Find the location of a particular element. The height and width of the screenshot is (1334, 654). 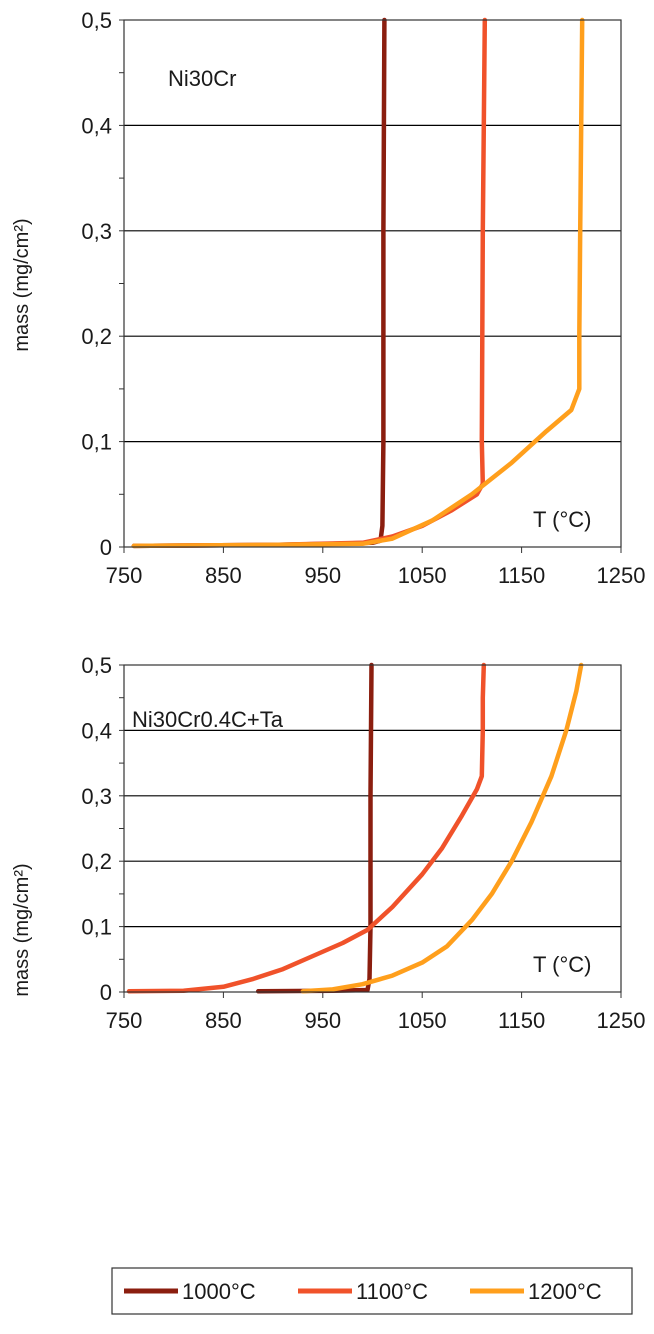

chart-annotation: Ni30Cr is located at coordinates (202, 78).